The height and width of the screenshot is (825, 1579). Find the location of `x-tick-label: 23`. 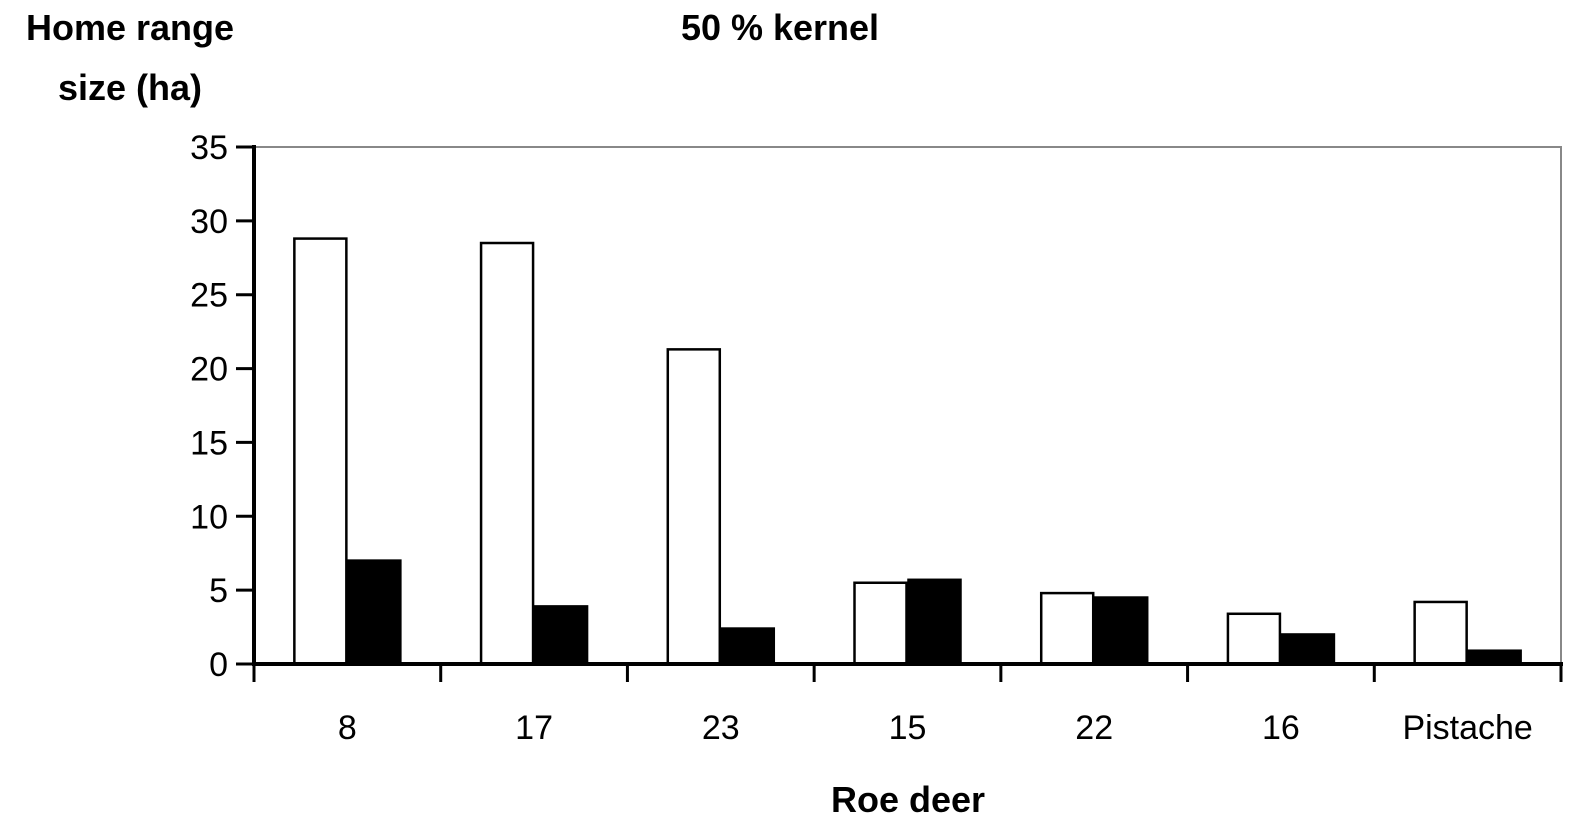

x-tick-label: 23 is located at coordinates (721, 728).